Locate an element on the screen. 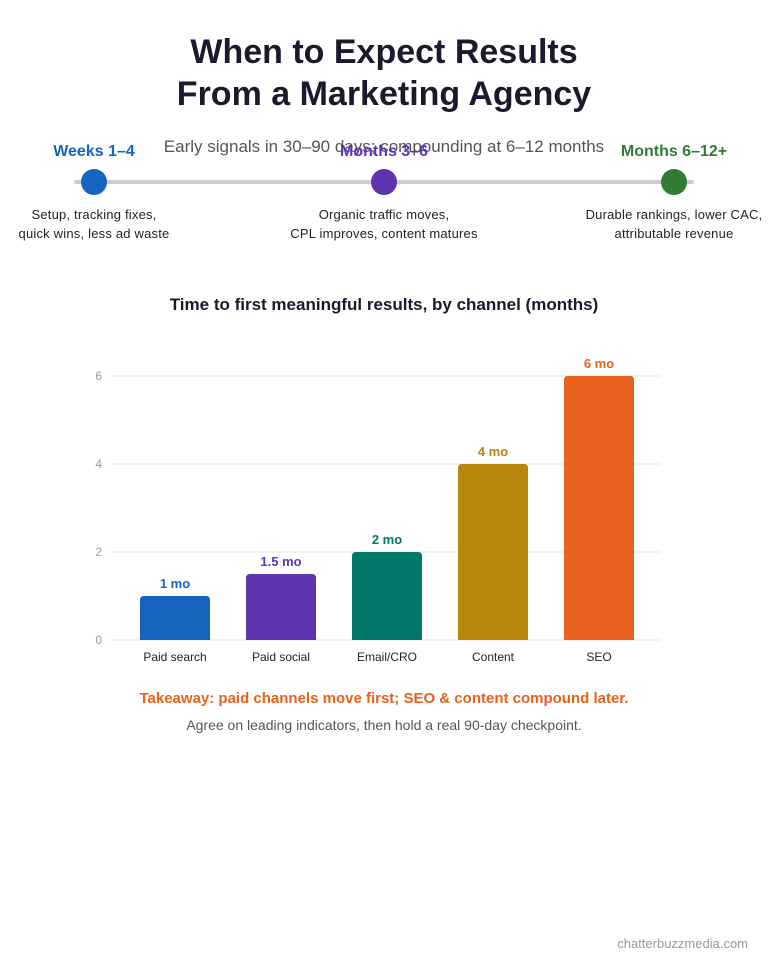 The image size is (768, 960). milestone-desc-3-line-2: attributable revenue is located at coordinates (674, 233).